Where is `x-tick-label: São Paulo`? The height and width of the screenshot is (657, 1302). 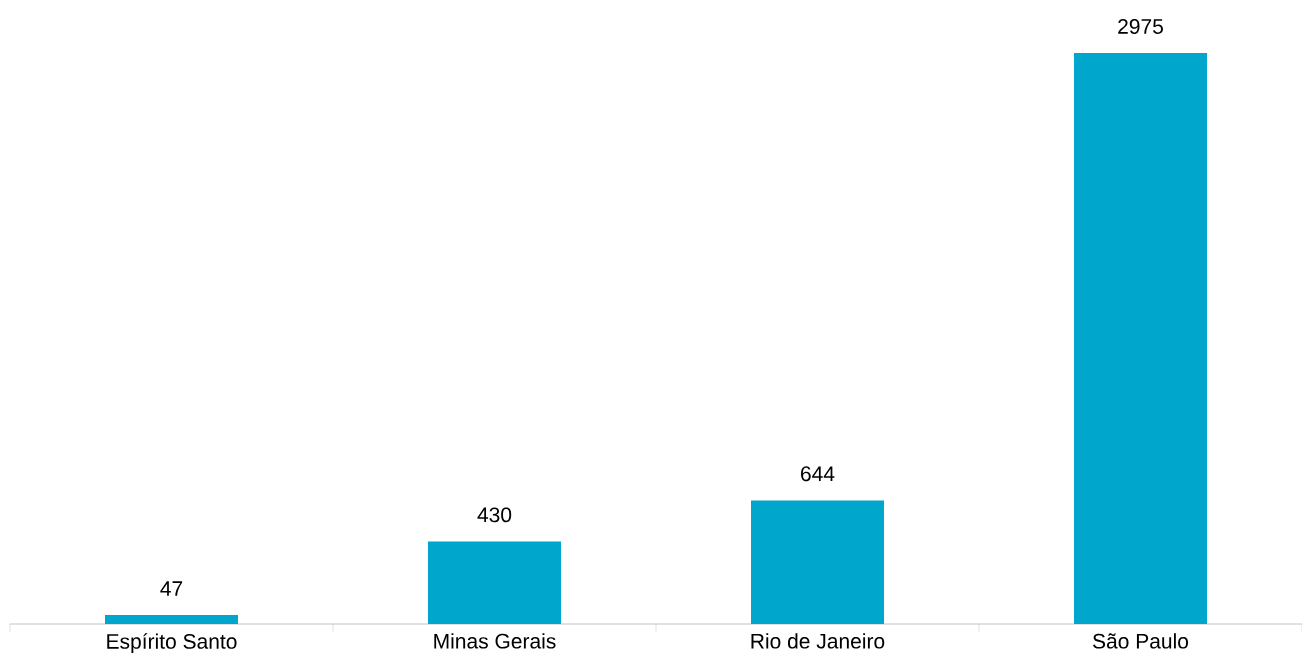
x-tick-label: São Paulo is located at coordinates (1140, 641).